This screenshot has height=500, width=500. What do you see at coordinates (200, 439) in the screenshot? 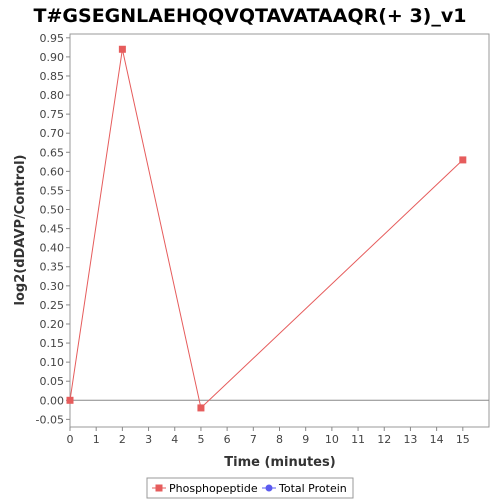
I see `x-tick-label: 5` at bounding box center [200, 439].